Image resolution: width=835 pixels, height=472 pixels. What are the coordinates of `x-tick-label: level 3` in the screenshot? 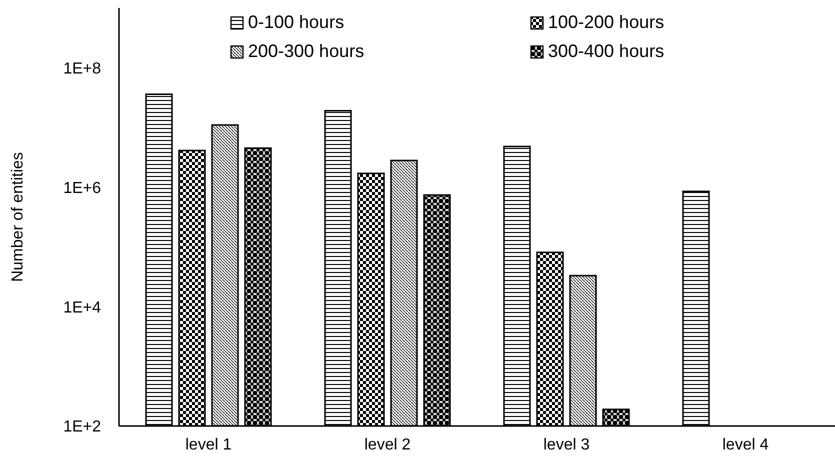 It's located at (566, 445).